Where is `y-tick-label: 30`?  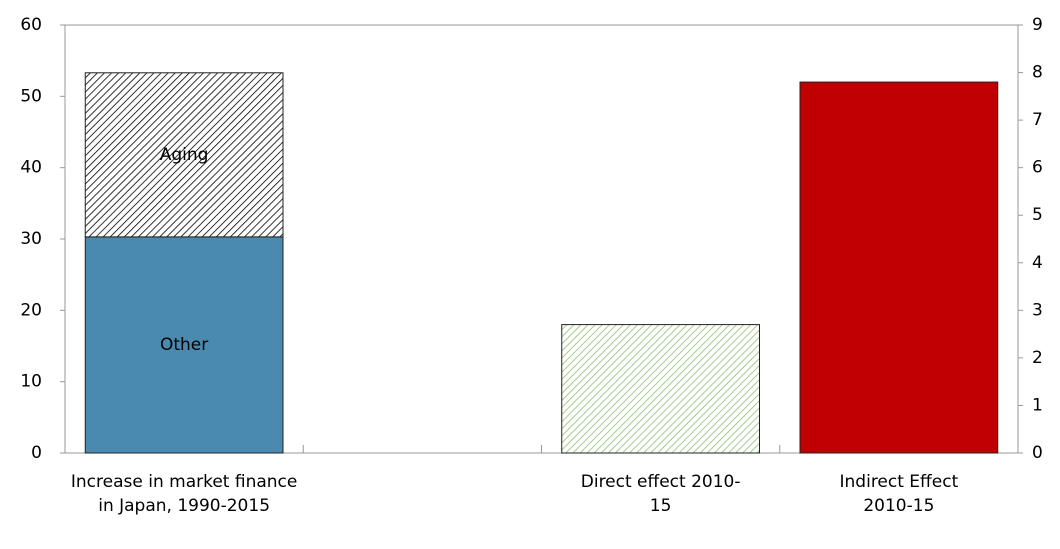
y-tick-label: 30 is located at coordinates (31, 239).